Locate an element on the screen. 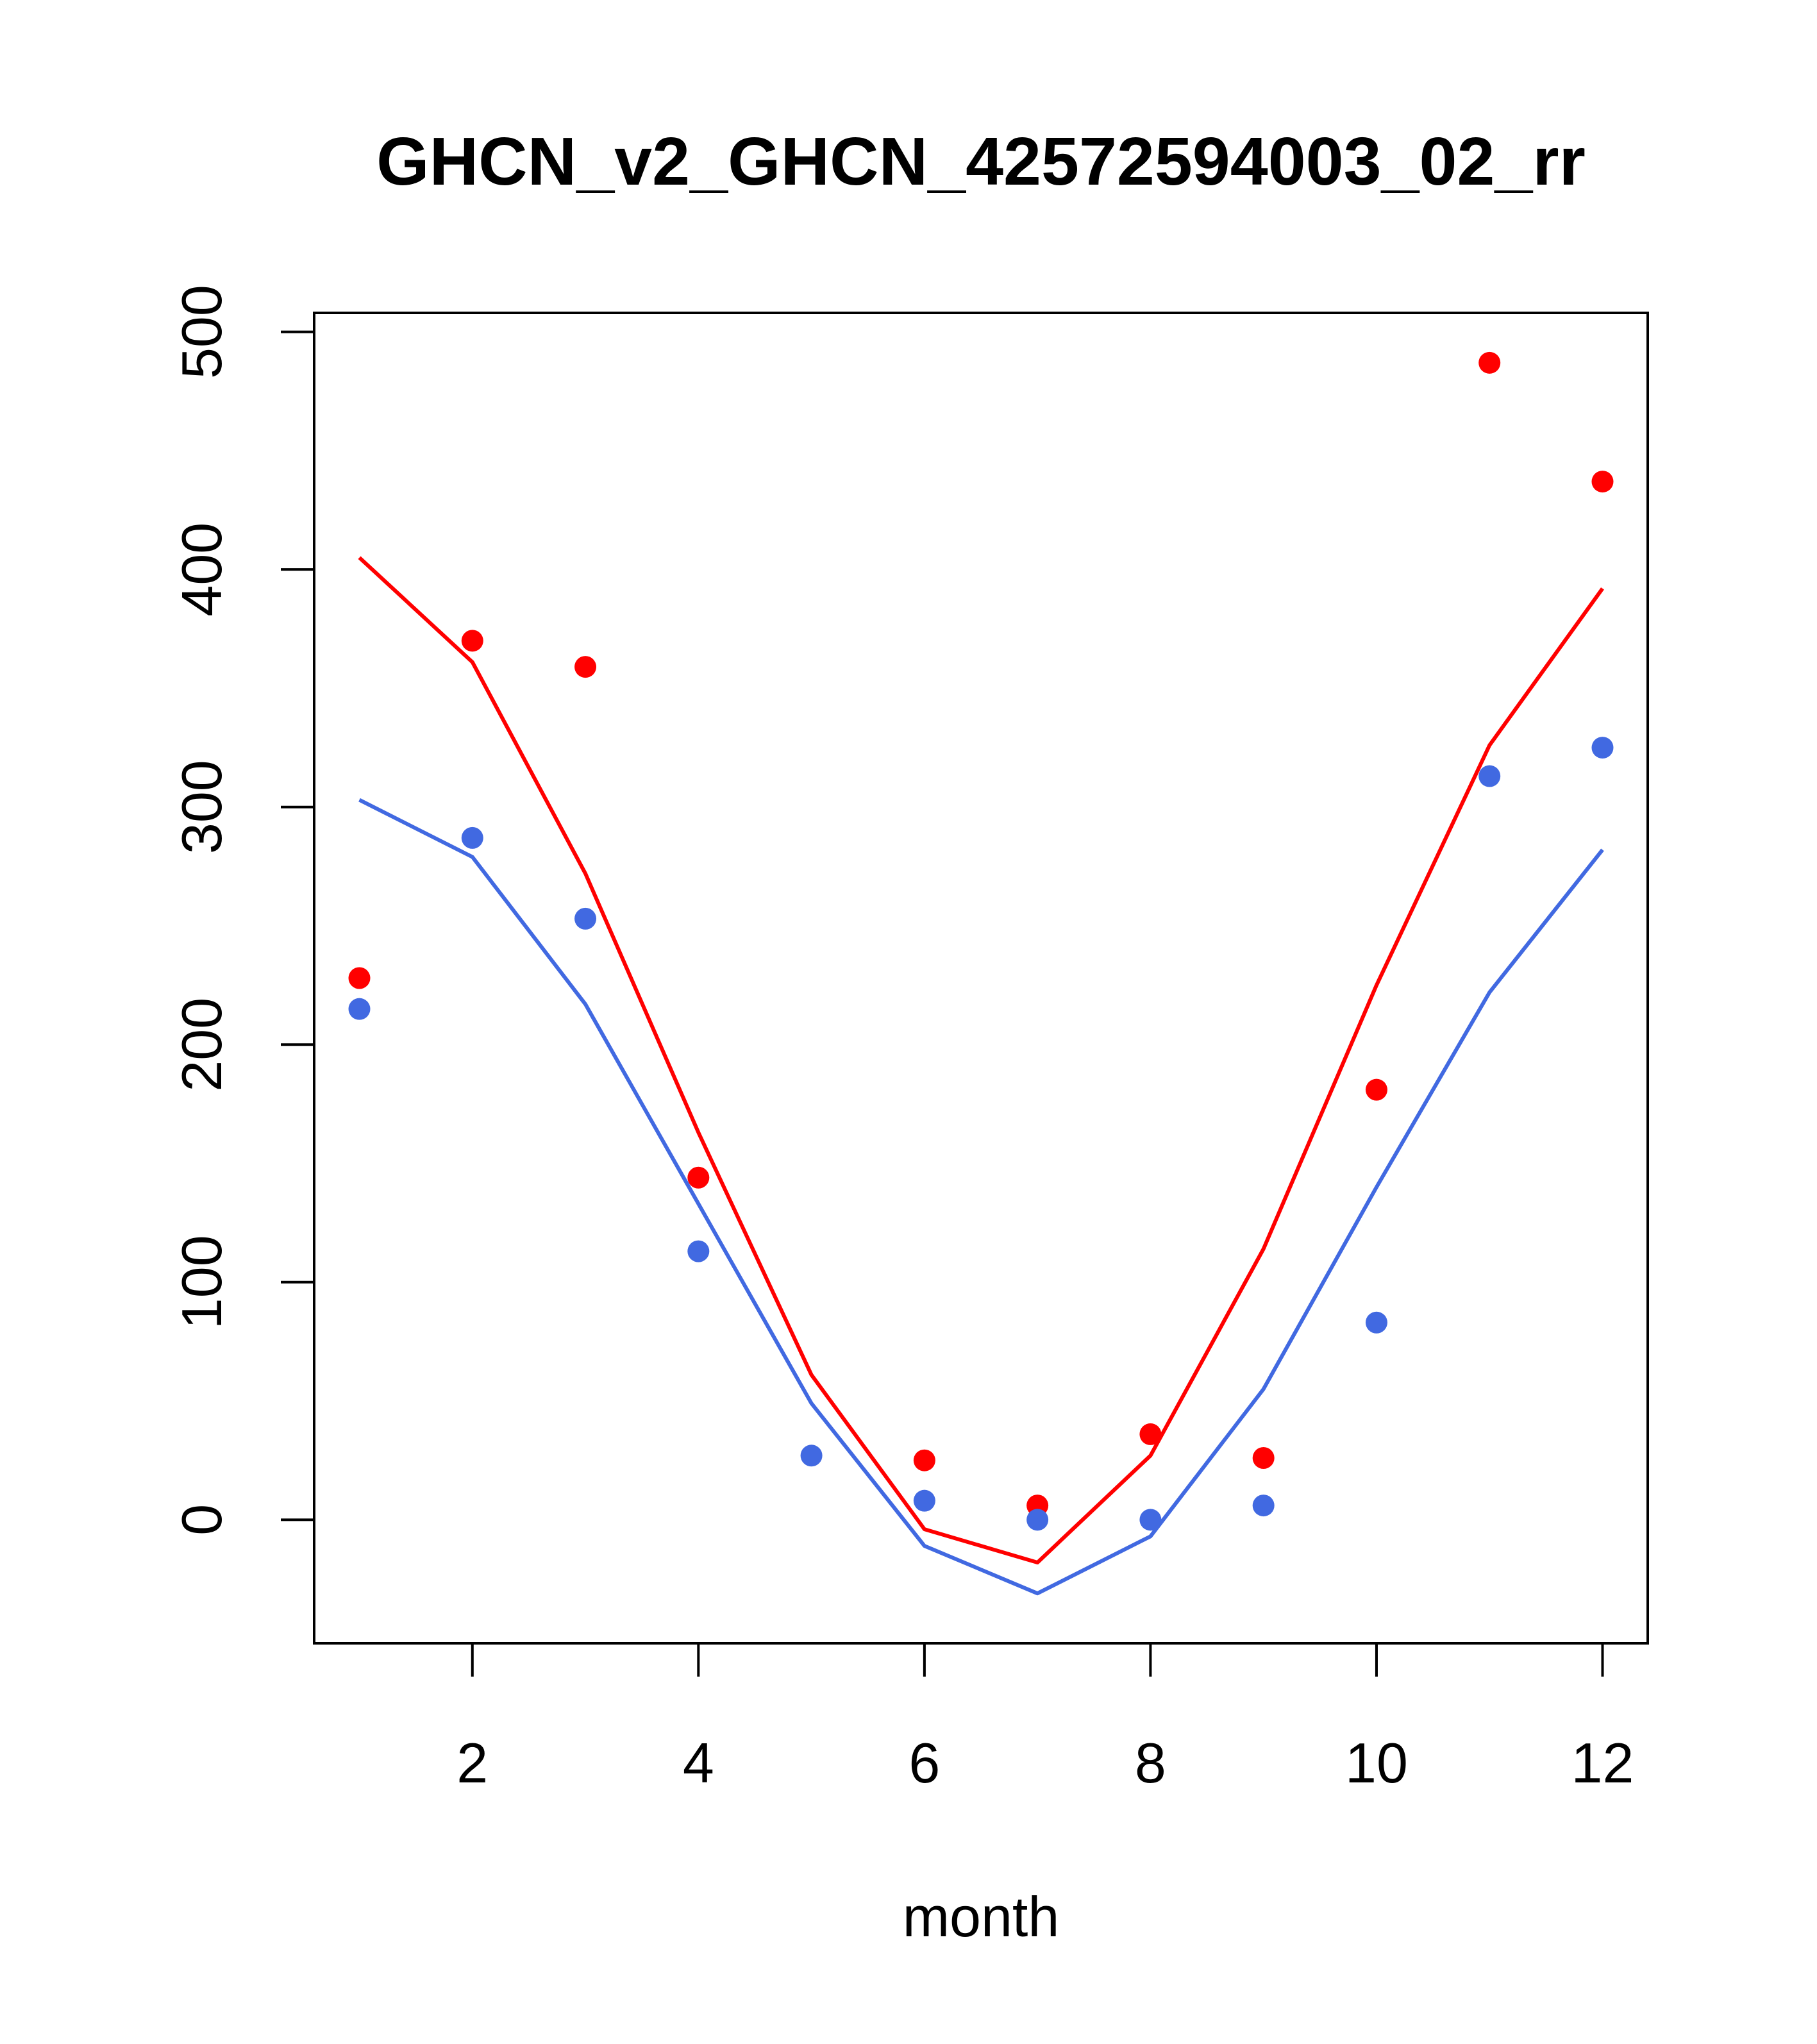 The width and height of the screenshot is (1817, 2044). x-tick-label: 6 is located at coordinates (924, 1763).